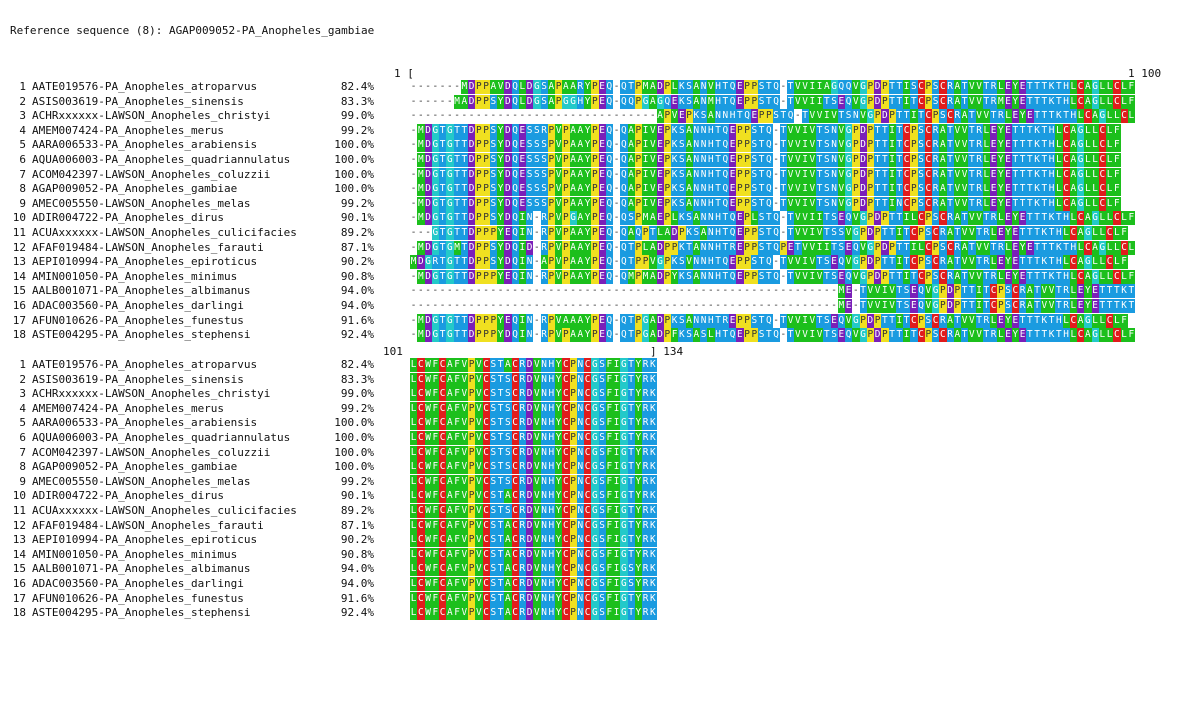 Image resolution: width=1200 pixels, height=722 pixels. Describe the element at coordinates (151, 116) in the screenshot. I see `sequence-name: ACHRxxxxxx-LAWSON_Anopheles_christyi` at that location.